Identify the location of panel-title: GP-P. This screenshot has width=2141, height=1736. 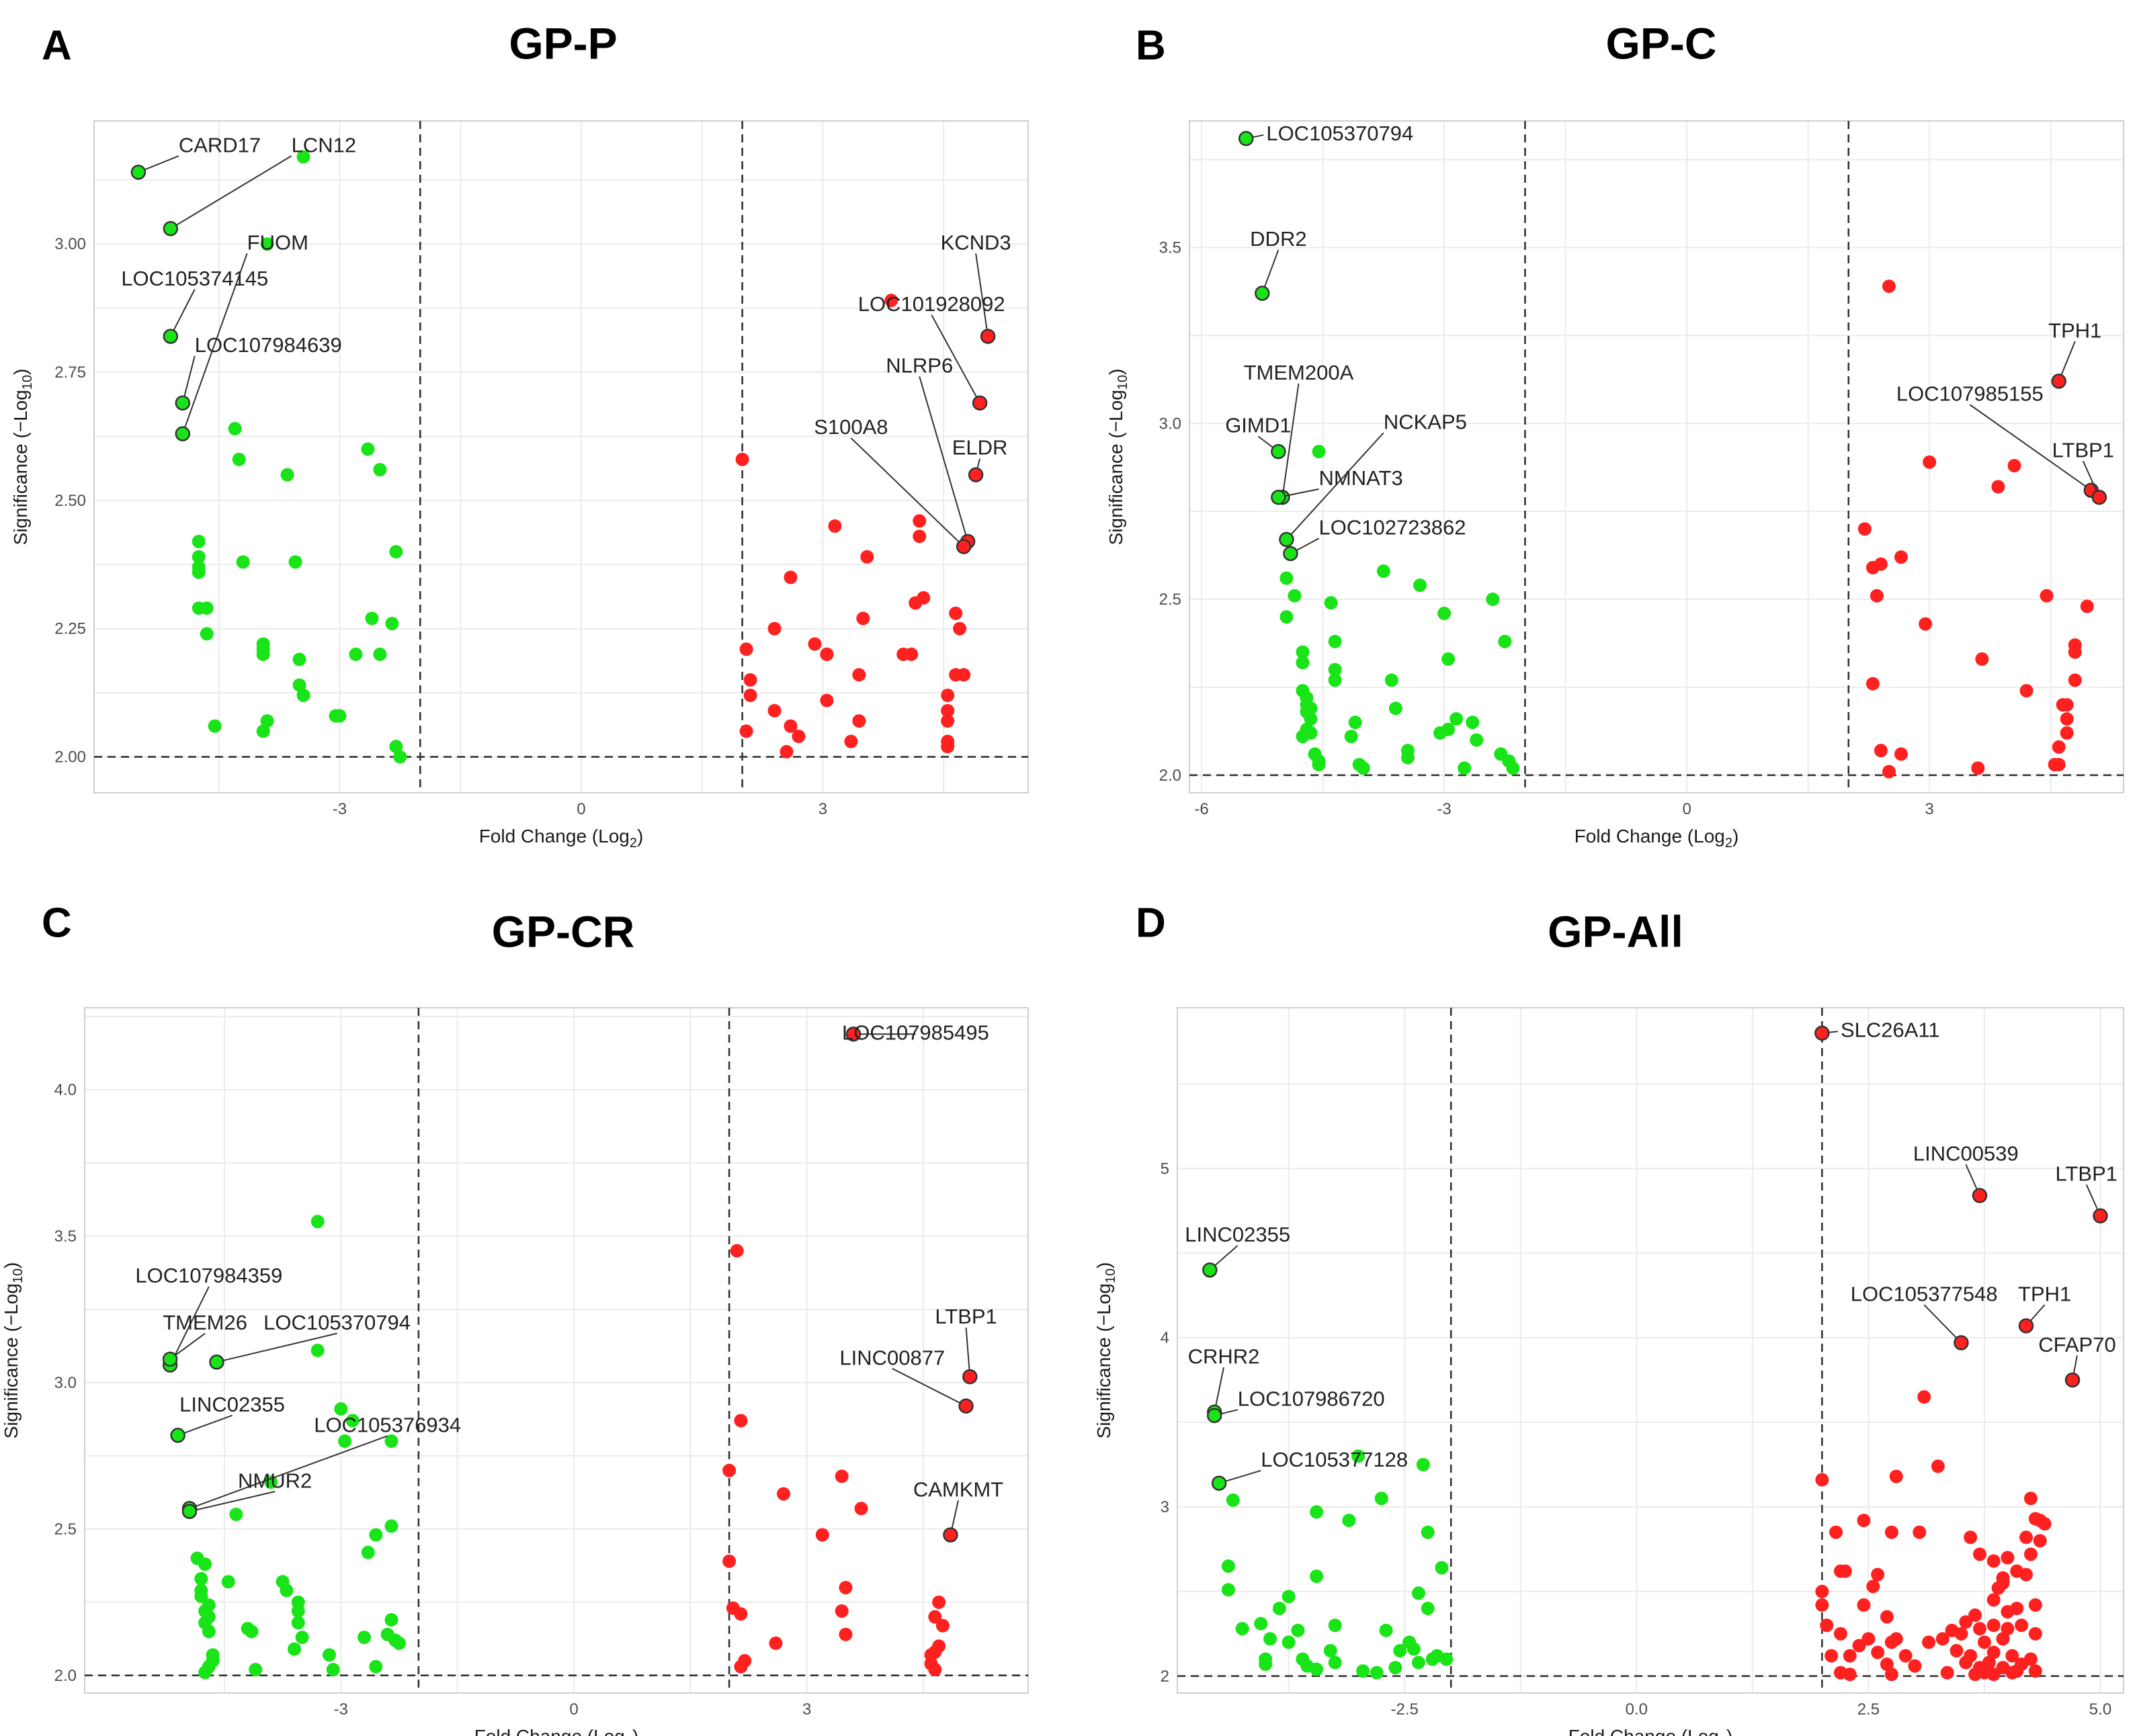
(563, 43).